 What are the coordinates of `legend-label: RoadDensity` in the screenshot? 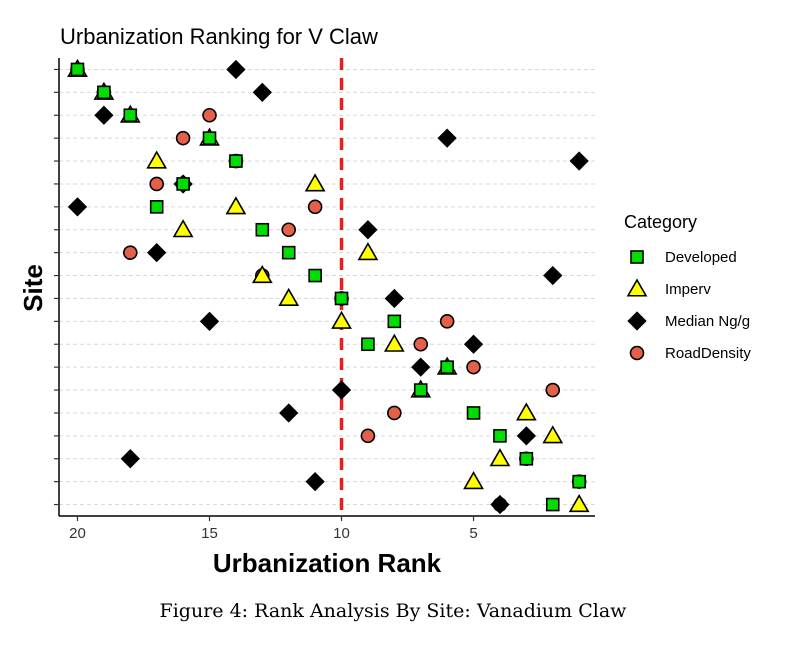 It's located at (708, 353).